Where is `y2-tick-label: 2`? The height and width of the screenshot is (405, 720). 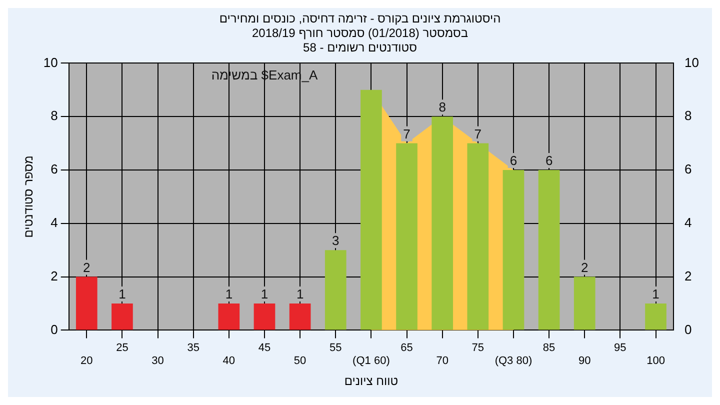
y2-tick-label: 2 is located at coordinates (688, 276).